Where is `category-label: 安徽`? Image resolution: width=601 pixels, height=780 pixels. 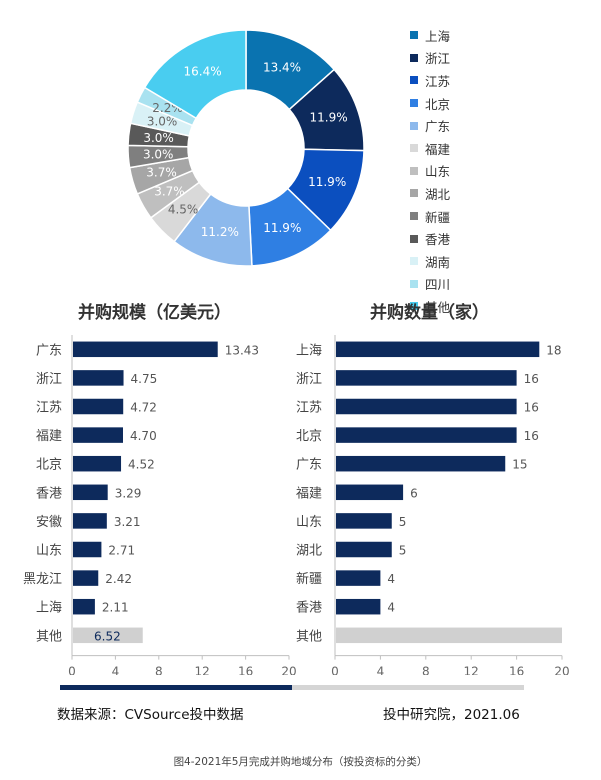 category-label: 安徽 is located at coordinates (49, 522).